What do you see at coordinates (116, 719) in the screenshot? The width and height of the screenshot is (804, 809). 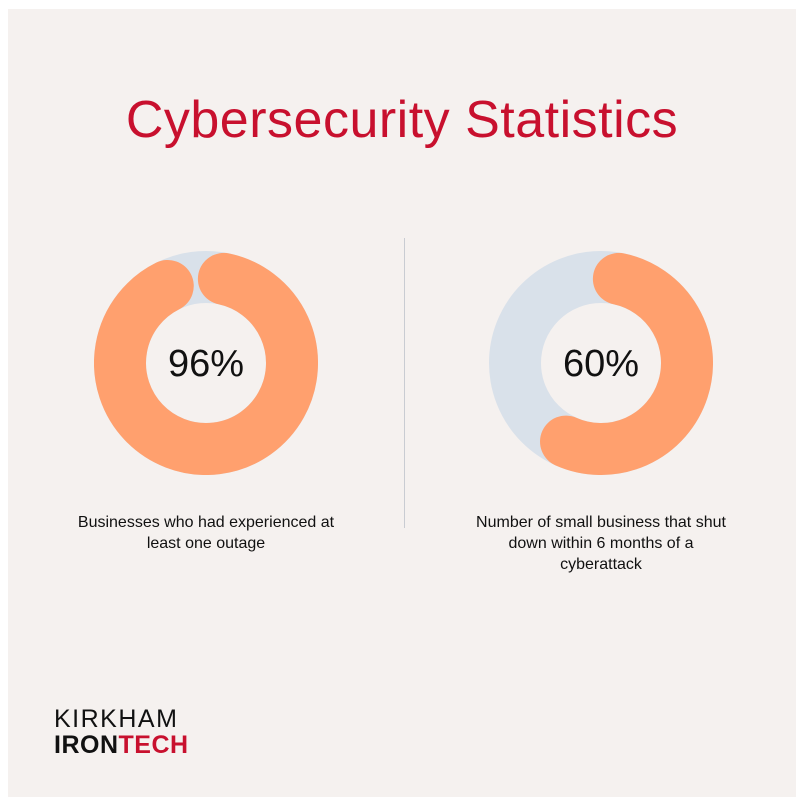 I see `logo-line-1: KIRKHAM` at bounding box center [116, 719].